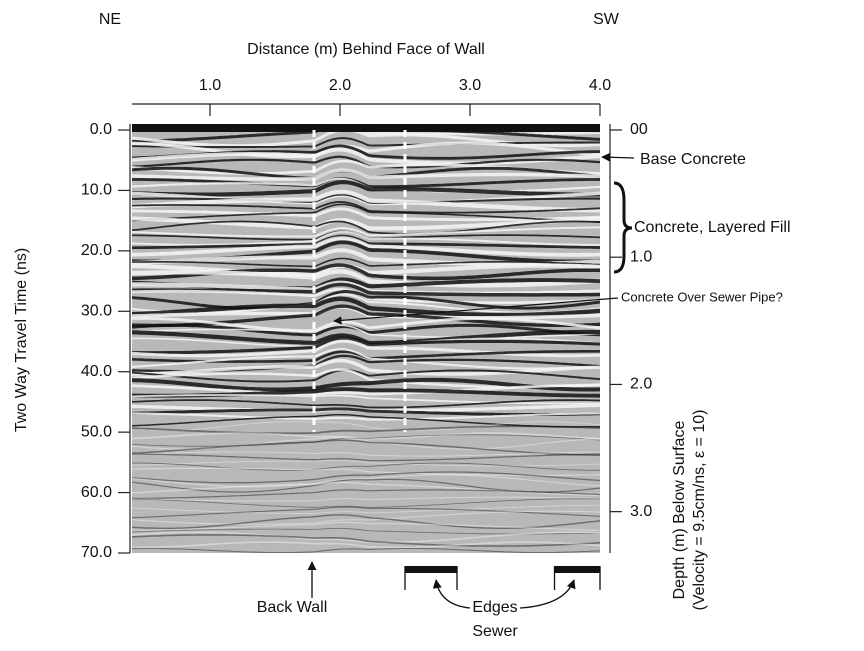  I want to click on annotation: Back Wall, so click(292, 607).